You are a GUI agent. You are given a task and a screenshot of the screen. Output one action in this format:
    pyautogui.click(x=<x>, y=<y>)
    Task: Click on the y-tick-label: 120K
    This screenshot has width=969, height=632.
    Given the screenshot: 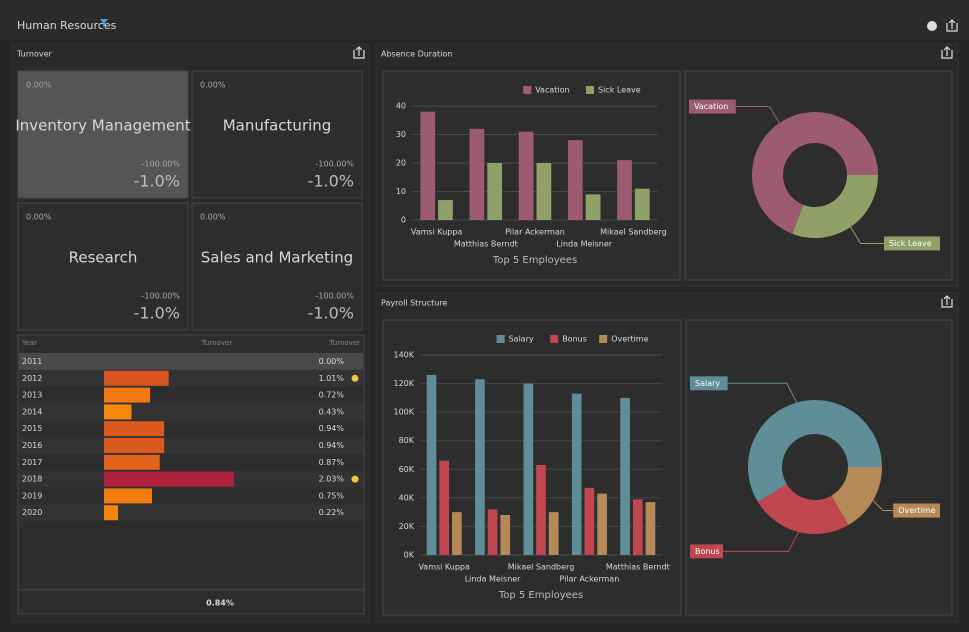 What is the action you would take?
    pyautogui.click(x=403, y=383)
    